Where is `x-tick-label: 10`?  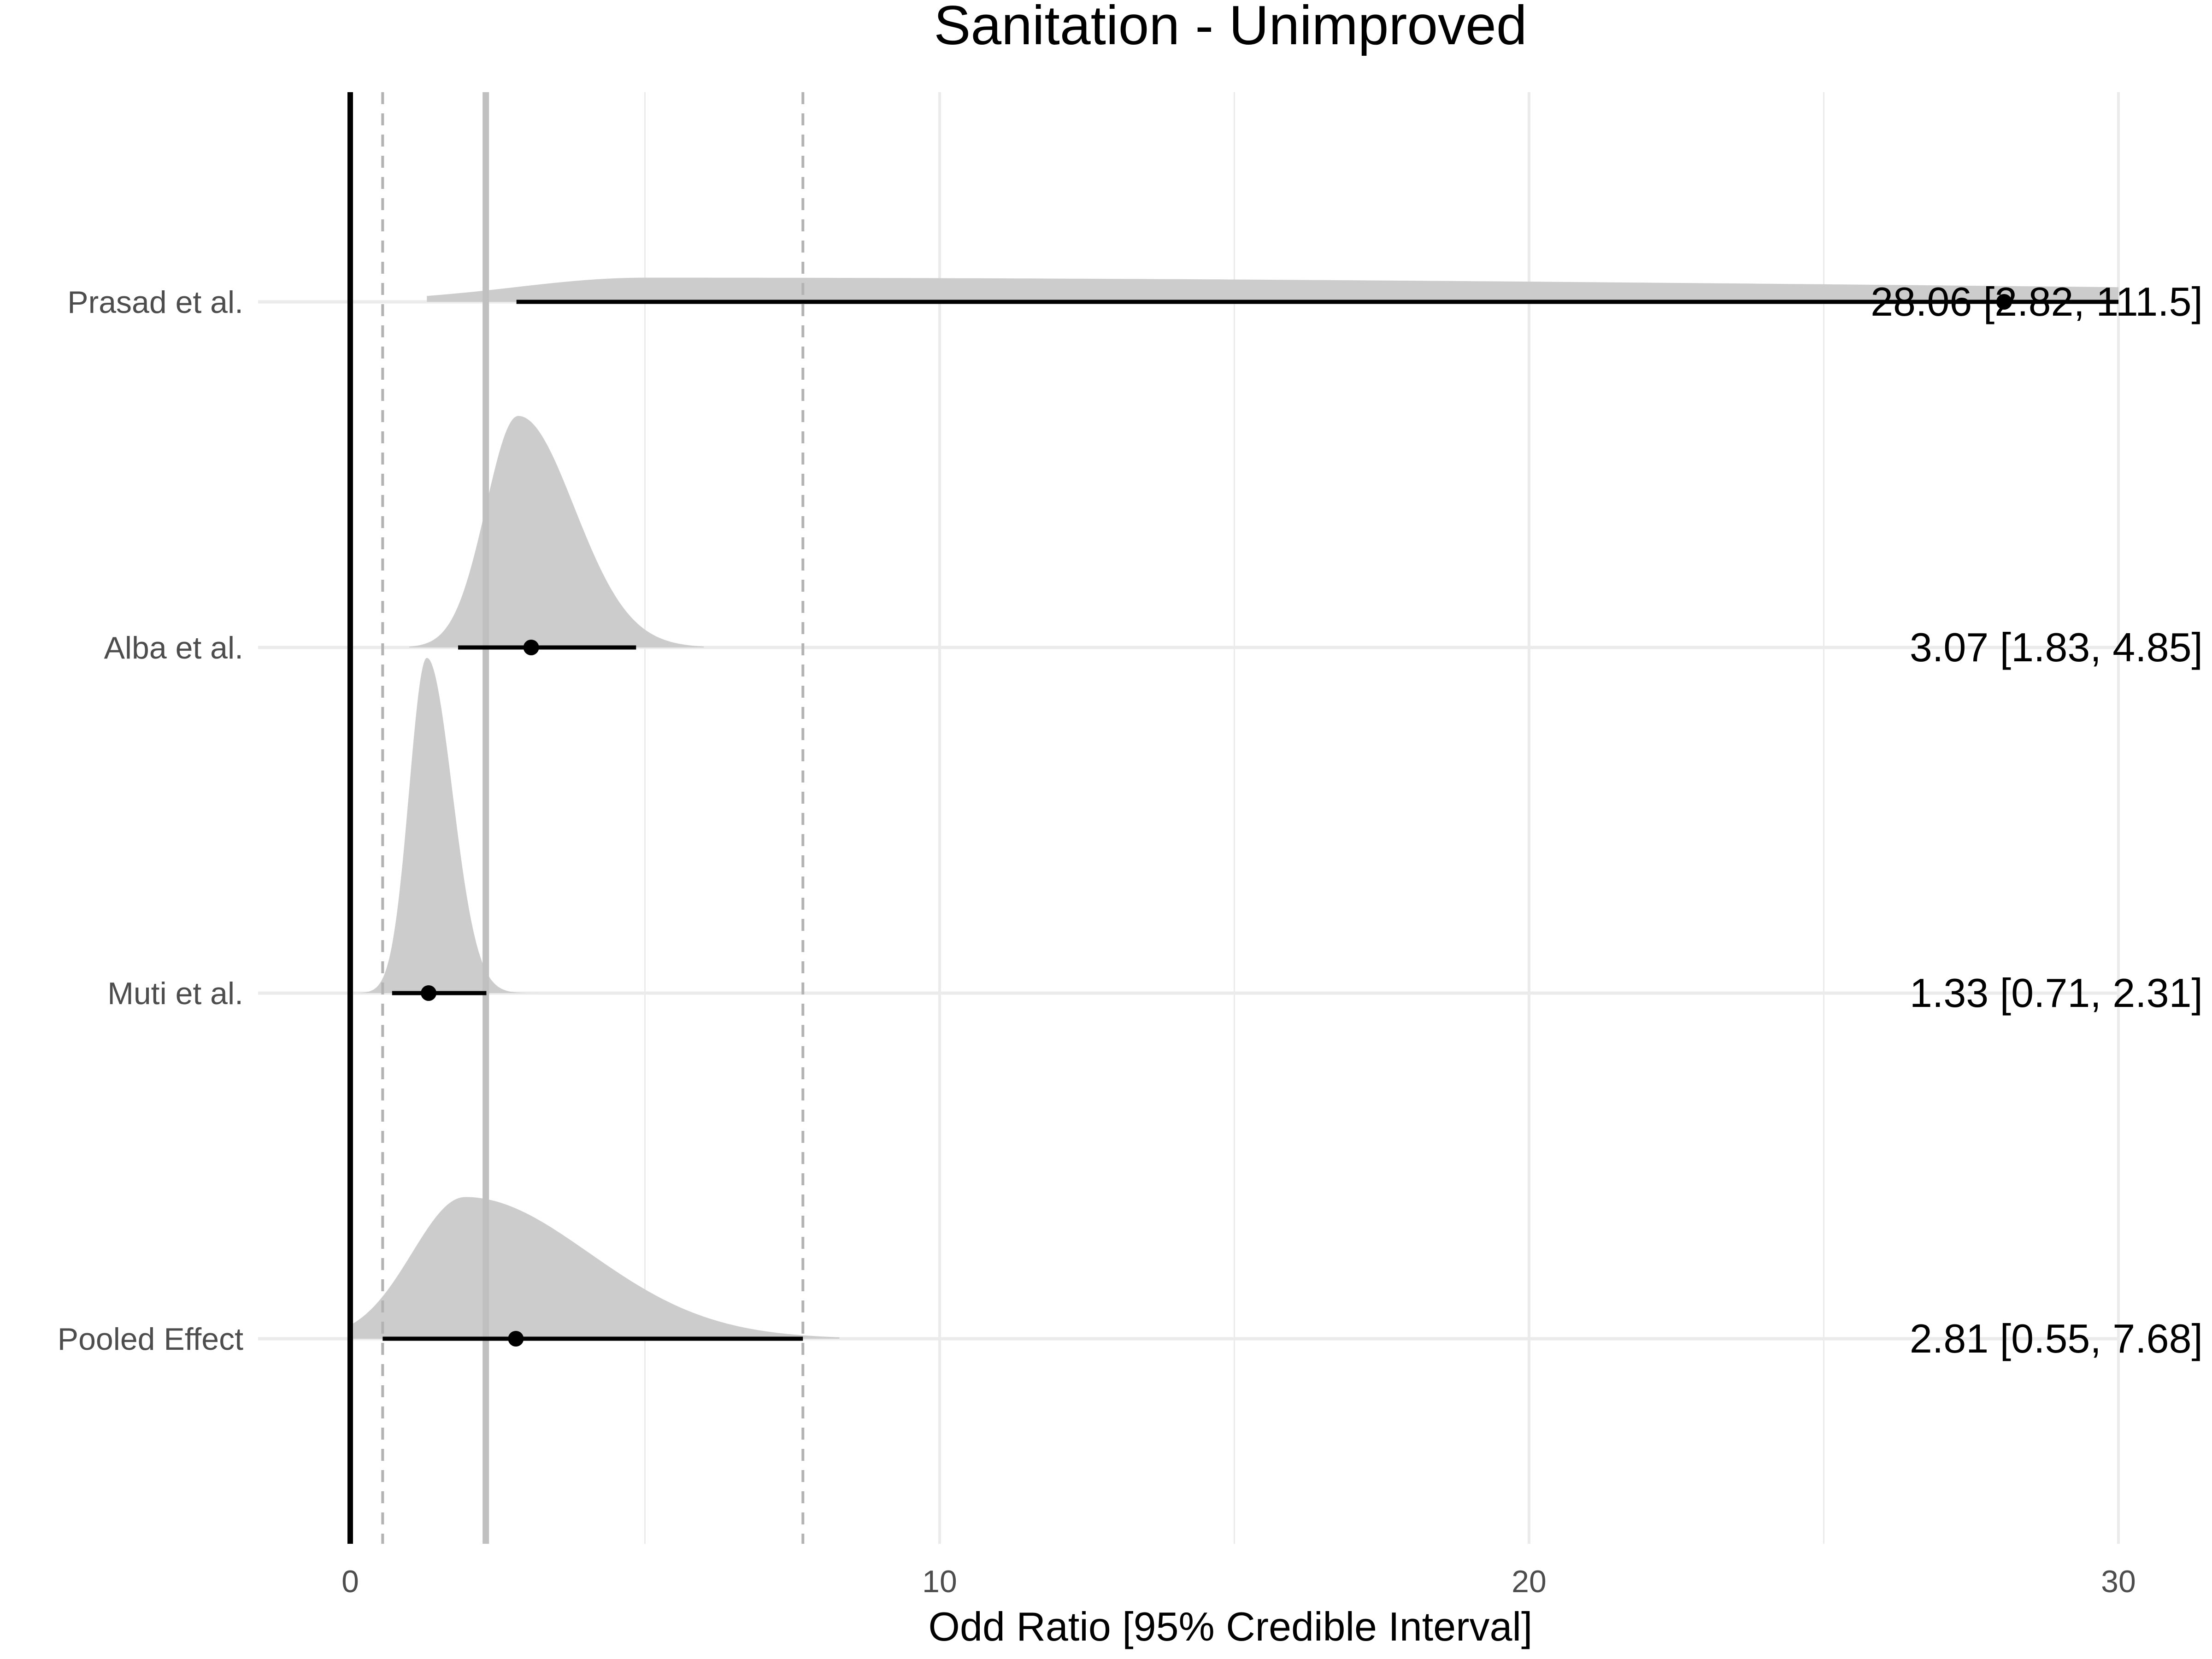
x-tick-label: 10 is located at coordinates (939, 1581).